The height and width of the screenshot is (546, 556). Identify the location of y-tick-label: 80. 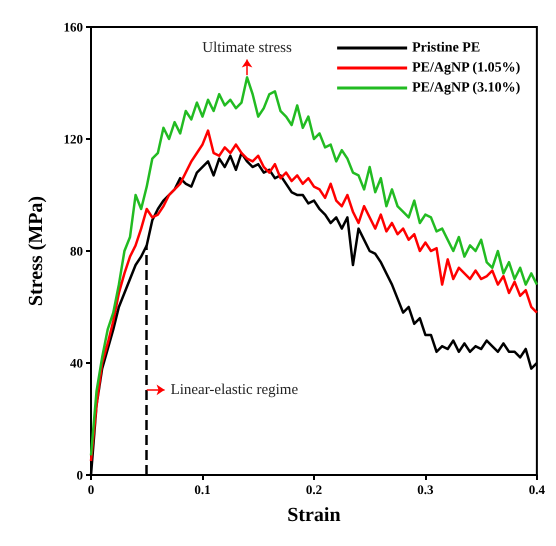
(76, 251).